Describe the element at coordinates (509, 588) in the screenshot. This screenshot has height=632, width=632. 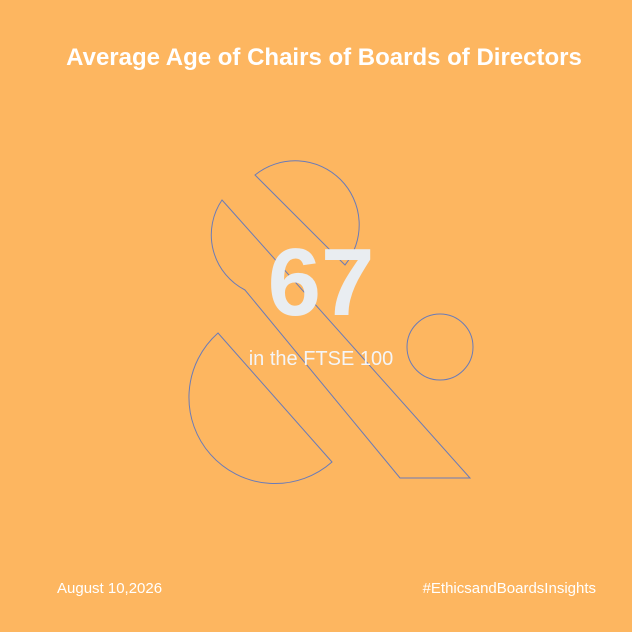
I see `hashtag: #EthicsandBoardsInsights` at that location.